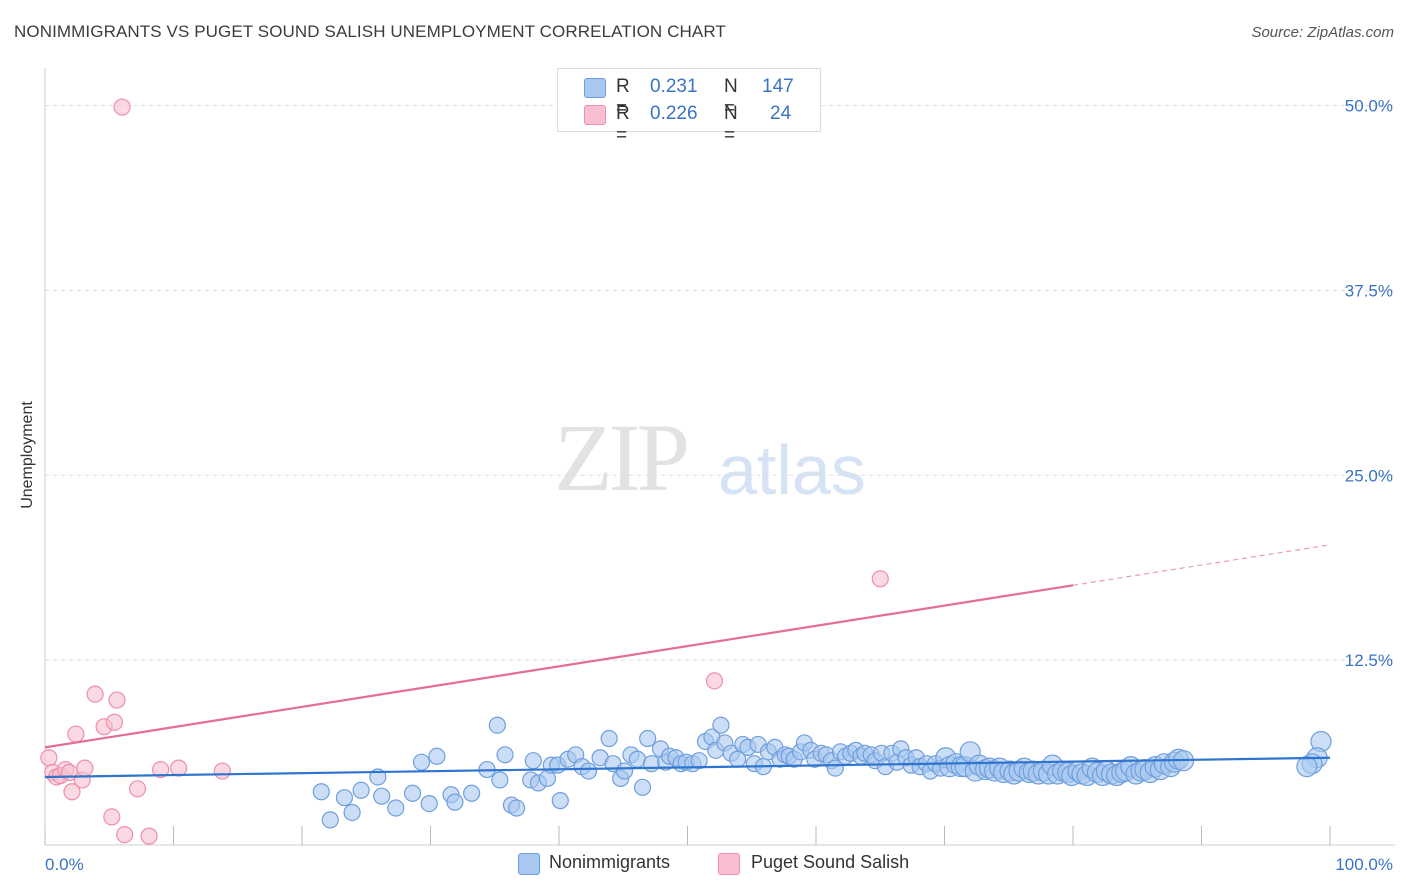 Image resolution: width=1406 pixels, height=892 pixels. I want to click on x-tick-label: 100.0%, so click(1364, 864).